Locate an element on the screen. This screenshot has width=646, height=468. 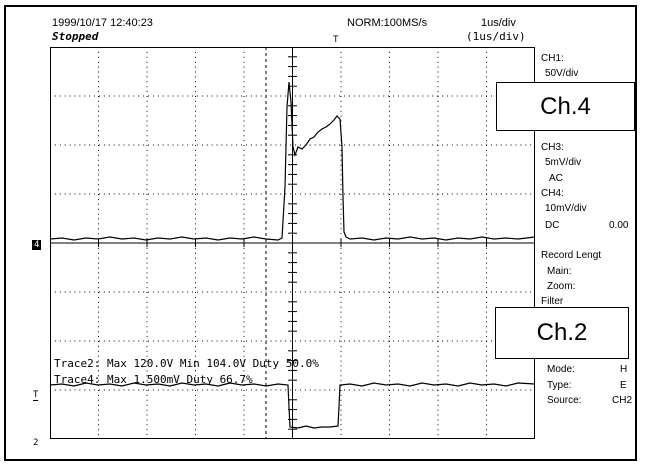
acquisition-status: Stopped is located at coordinates (75, 36).